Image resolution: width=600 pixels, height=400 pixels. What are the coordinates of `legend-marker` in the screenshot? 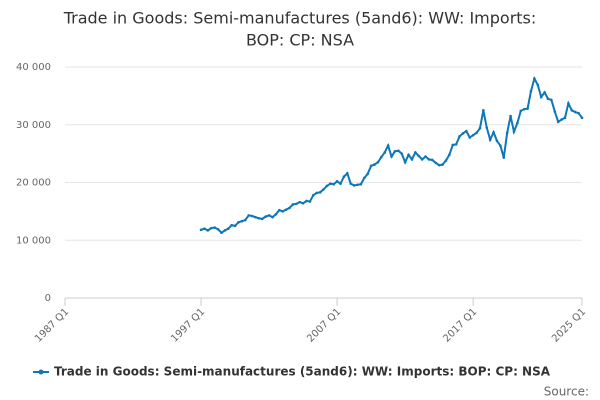 It's located at (41, 372).